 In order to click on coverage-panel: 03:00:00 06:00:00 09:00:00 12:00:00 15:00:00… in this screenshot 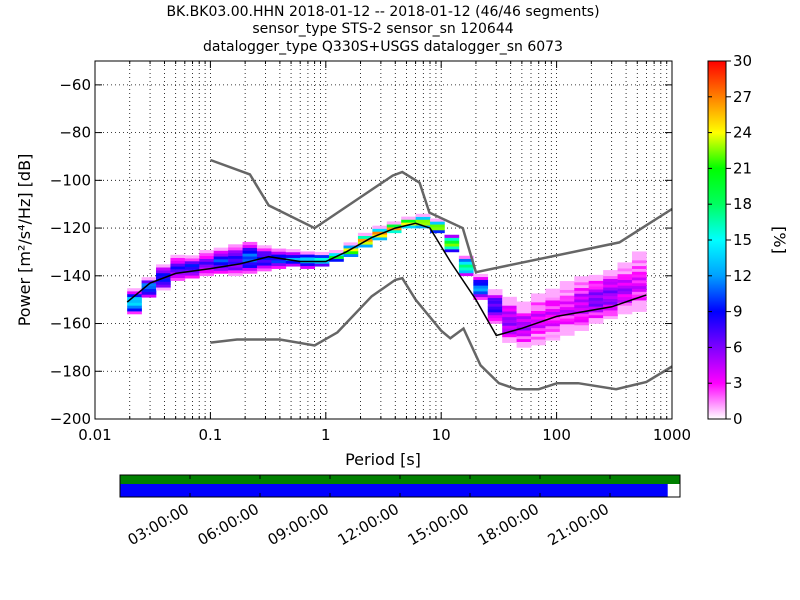, I will do `click(400, 511)`.